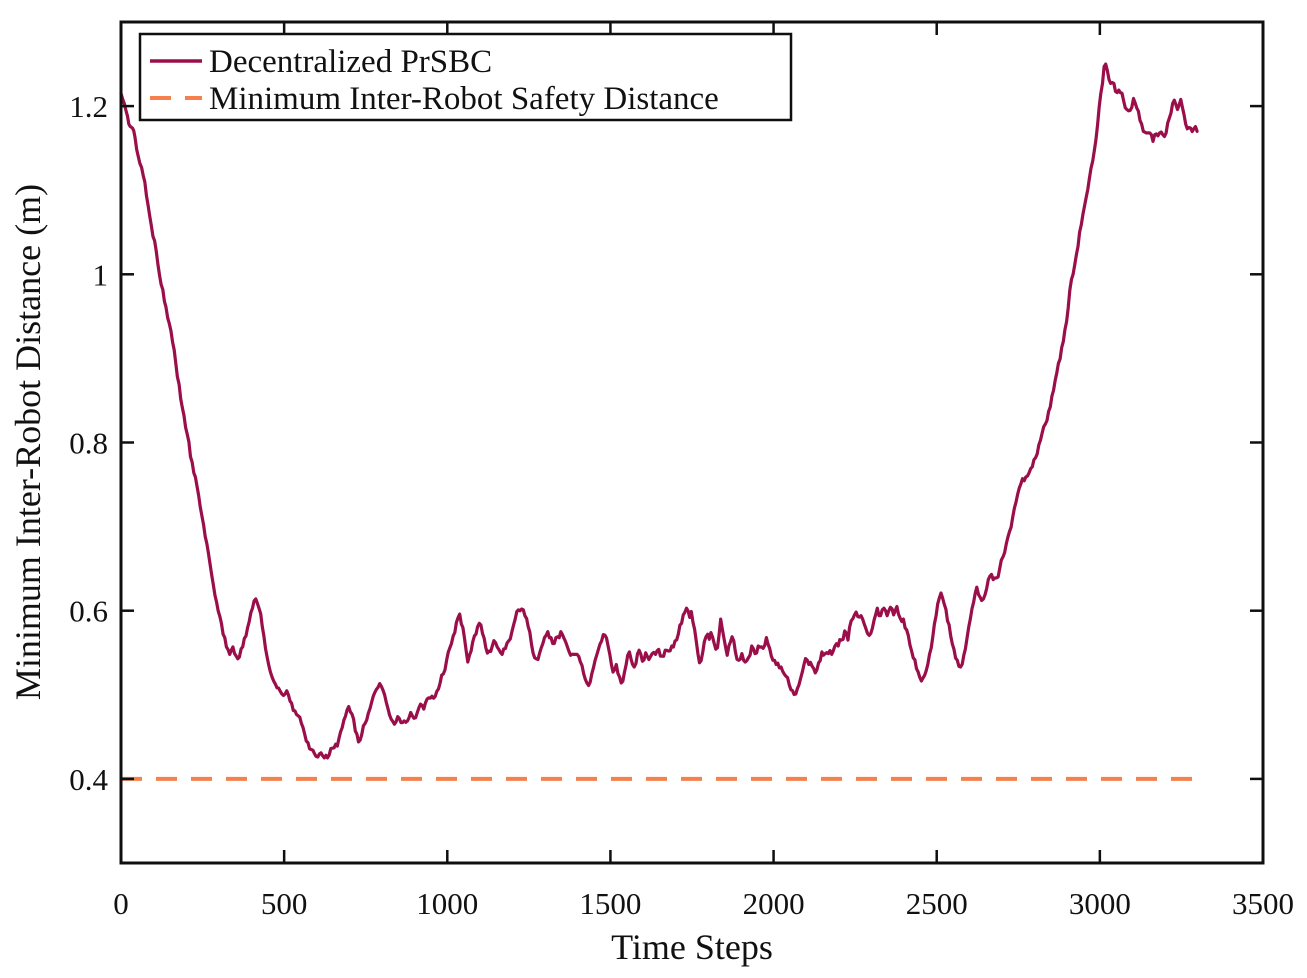 The height and width of the screenshot is (978, 1307). What do you see at coordinates (88, 611) in the screenshot?
I see `y-tick-label-0.6: 0.6` at bounding box center [88, 611].